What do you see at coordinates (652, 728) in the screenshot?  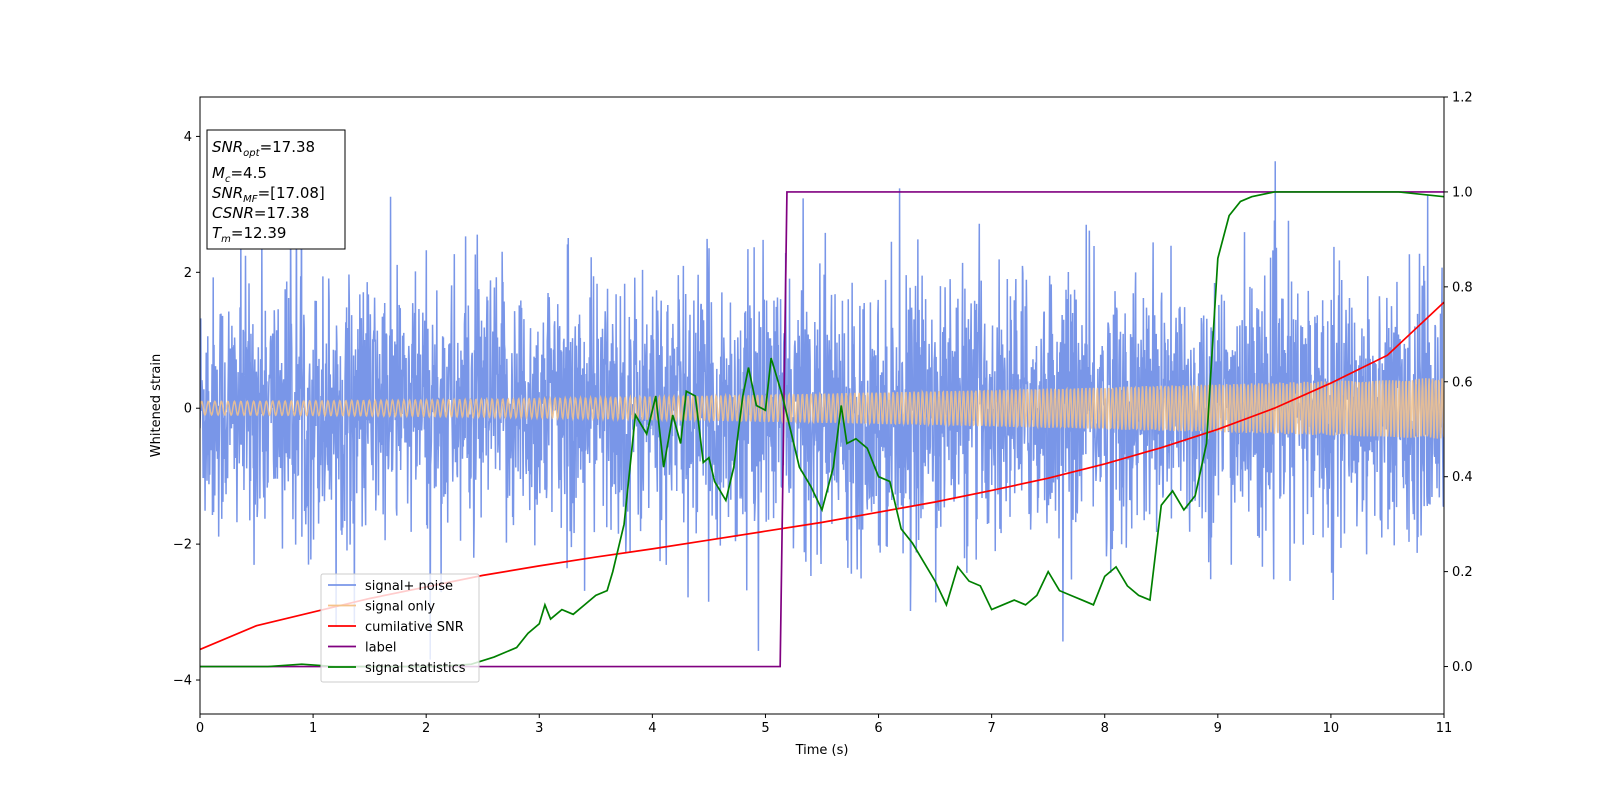 I see `x-tick-label: 4` at bounding box center [652, 728].